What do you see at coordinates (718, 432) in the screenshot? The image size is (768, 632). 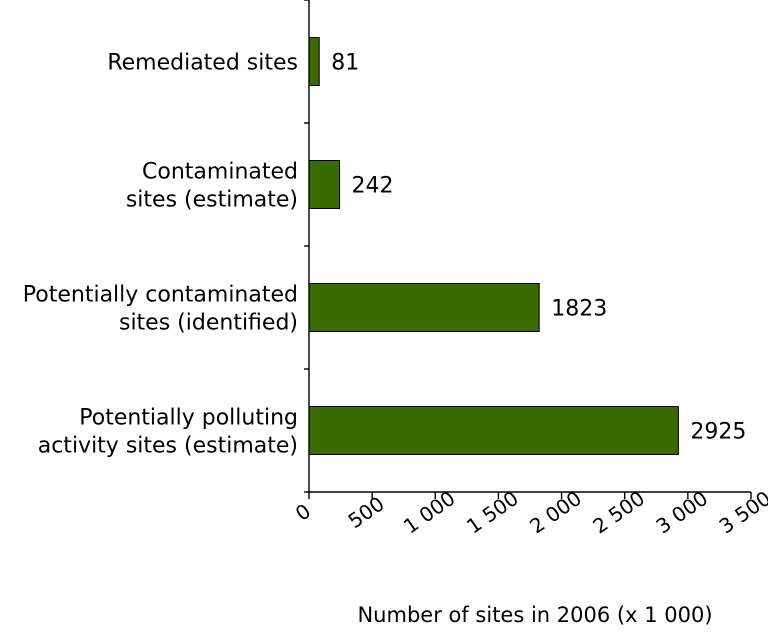 I see `data-label: 2925` at bounding box center [718, 432].